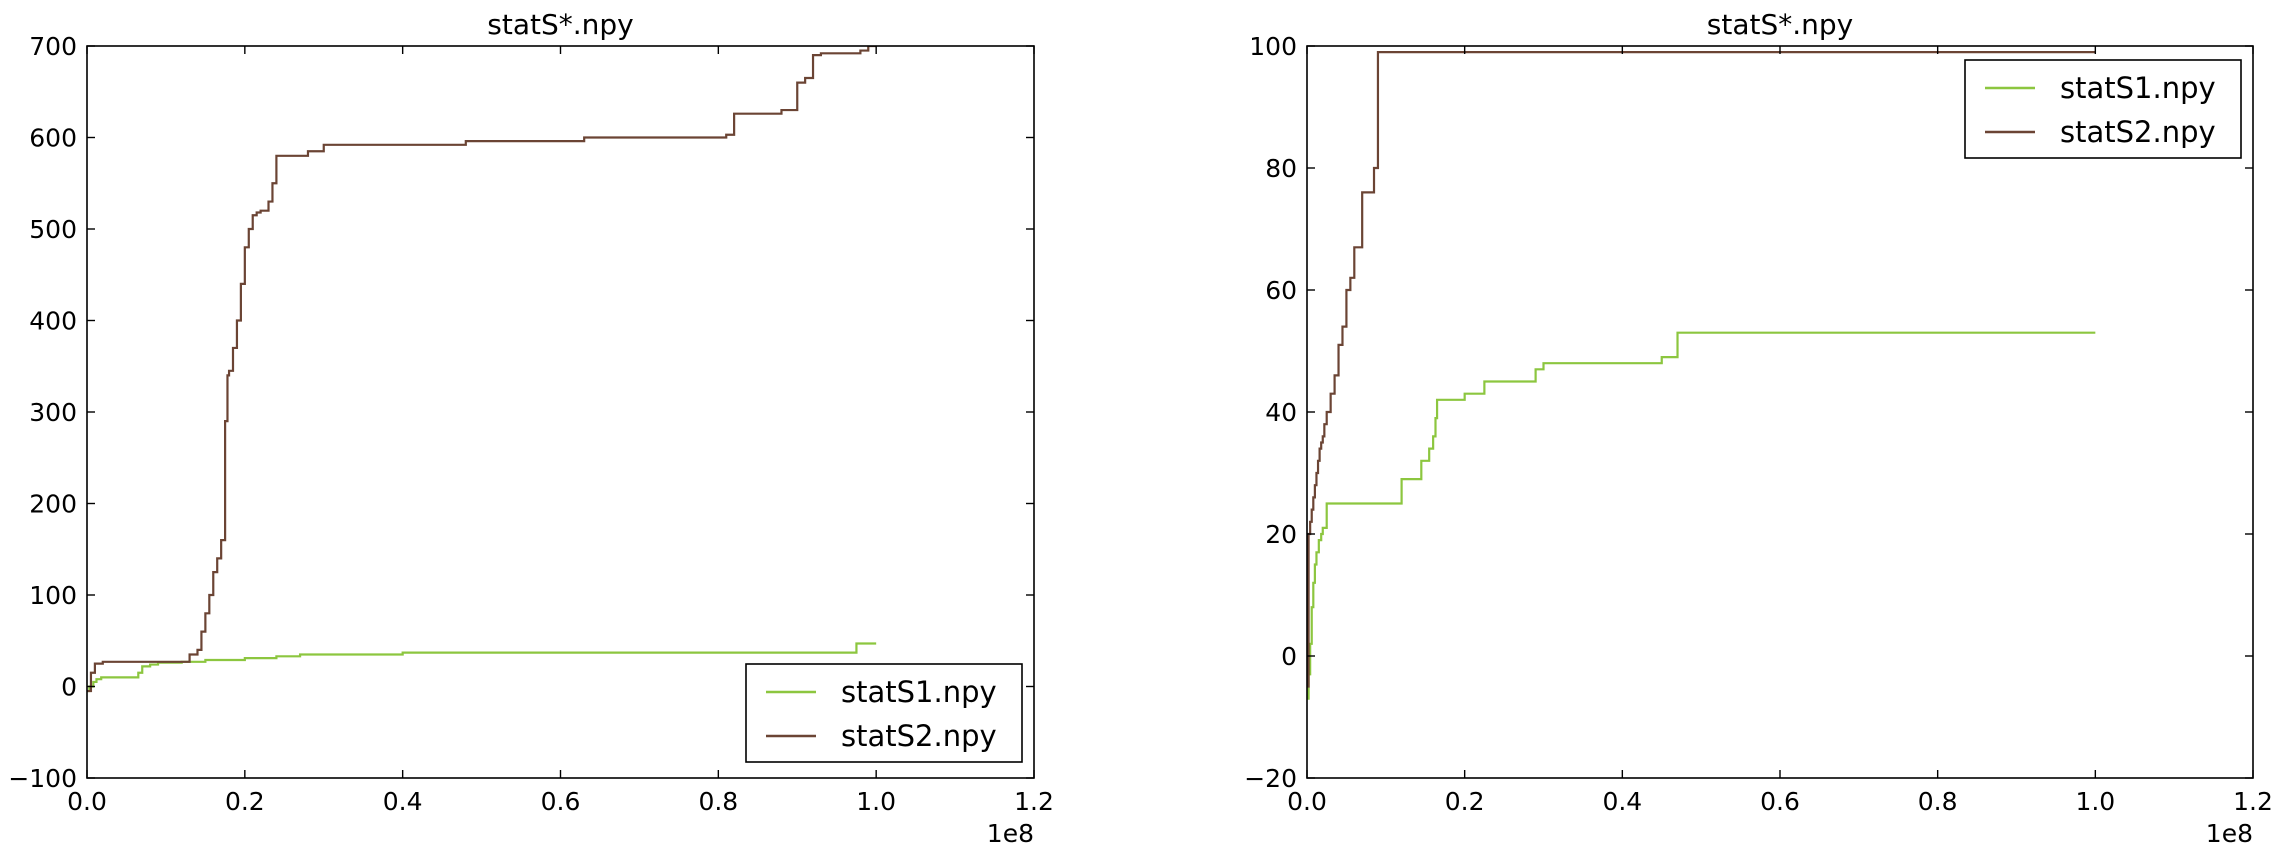  What do you see at coordinates (1270, 778) in the screenshot?
I see `y-tick-label: −20` at bounding box center [1270, 778].